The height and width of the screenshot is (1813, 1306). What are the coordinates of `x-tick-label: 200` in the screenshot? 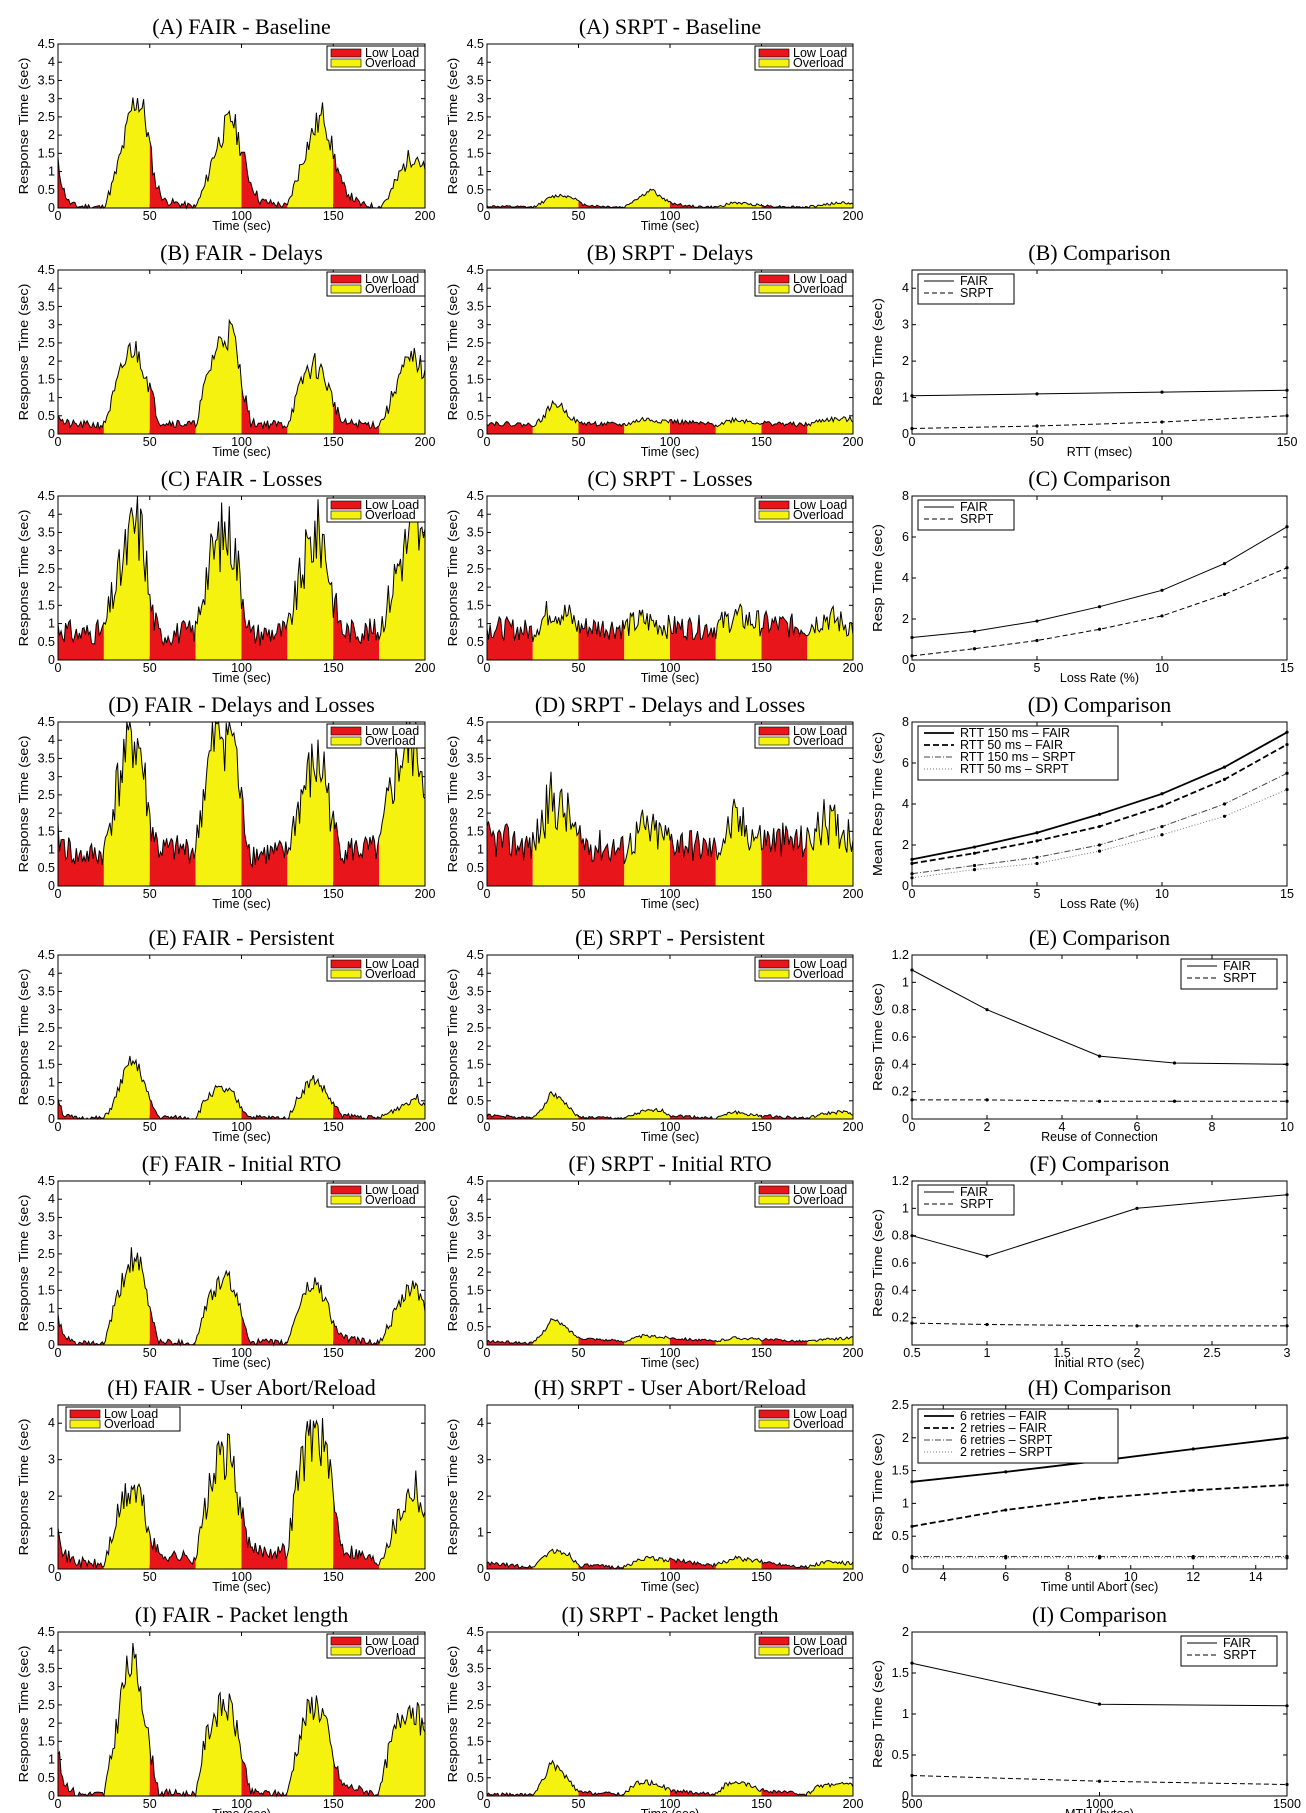 It's located at (425, 442).